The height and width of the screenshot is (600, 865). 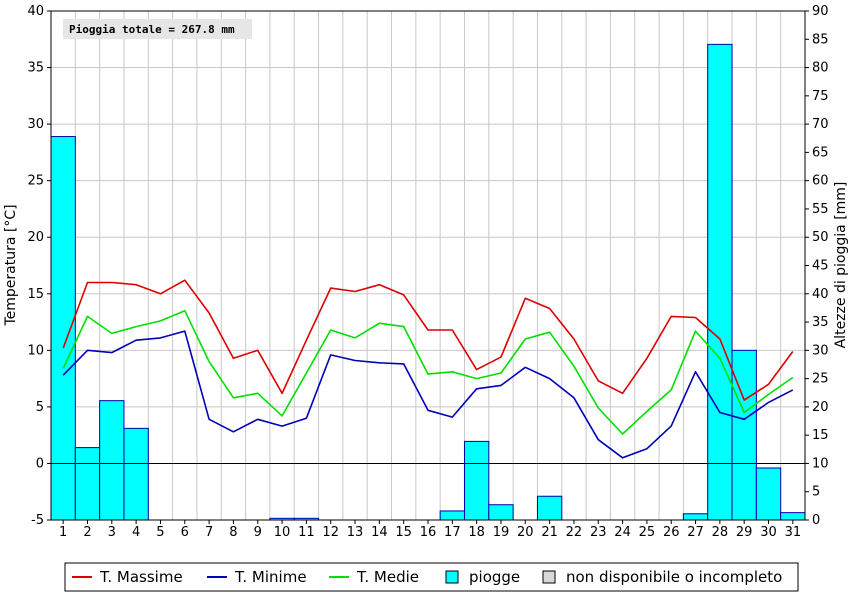 I want to click on left-tick-label: 30, so click(x=35, y=124).